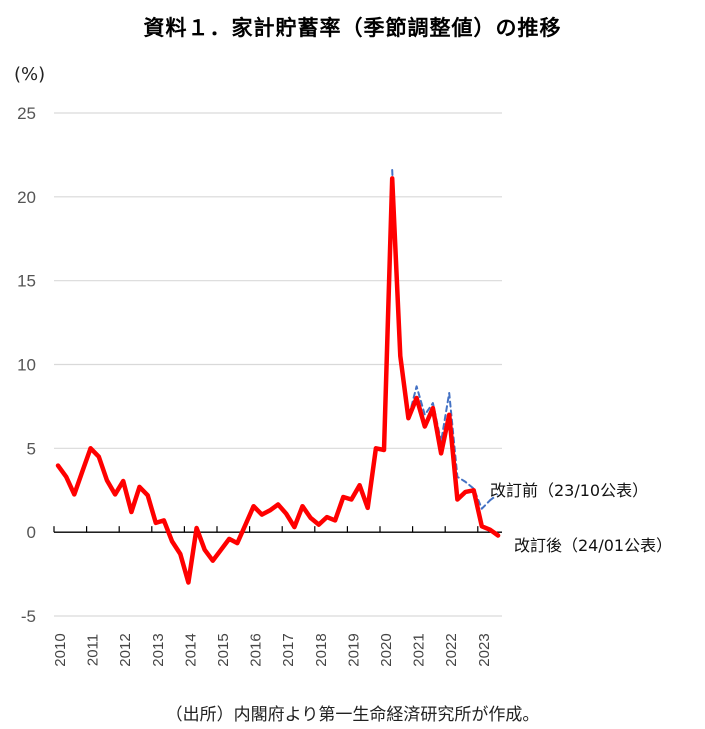  I want to click on x-tick-label: 2013, so click(158, 649).